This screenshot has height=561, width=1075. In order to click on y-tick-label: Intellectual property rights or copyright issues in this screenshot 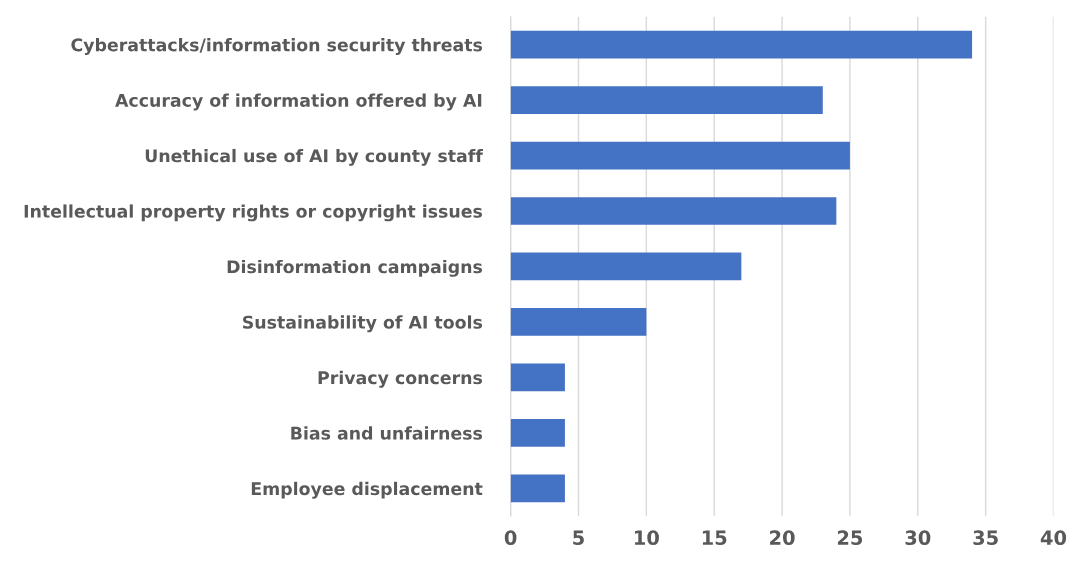, I will do `click(253, 213)`.